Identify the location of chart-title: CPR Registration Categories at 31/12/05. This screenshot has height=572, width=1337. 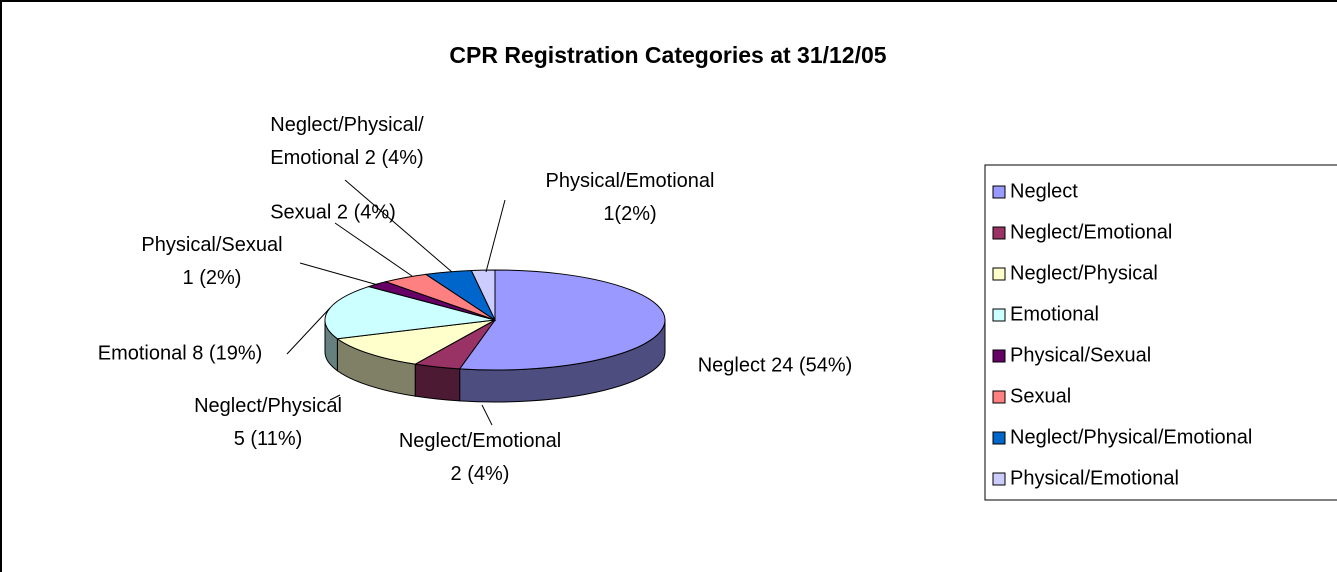
(667, 55).